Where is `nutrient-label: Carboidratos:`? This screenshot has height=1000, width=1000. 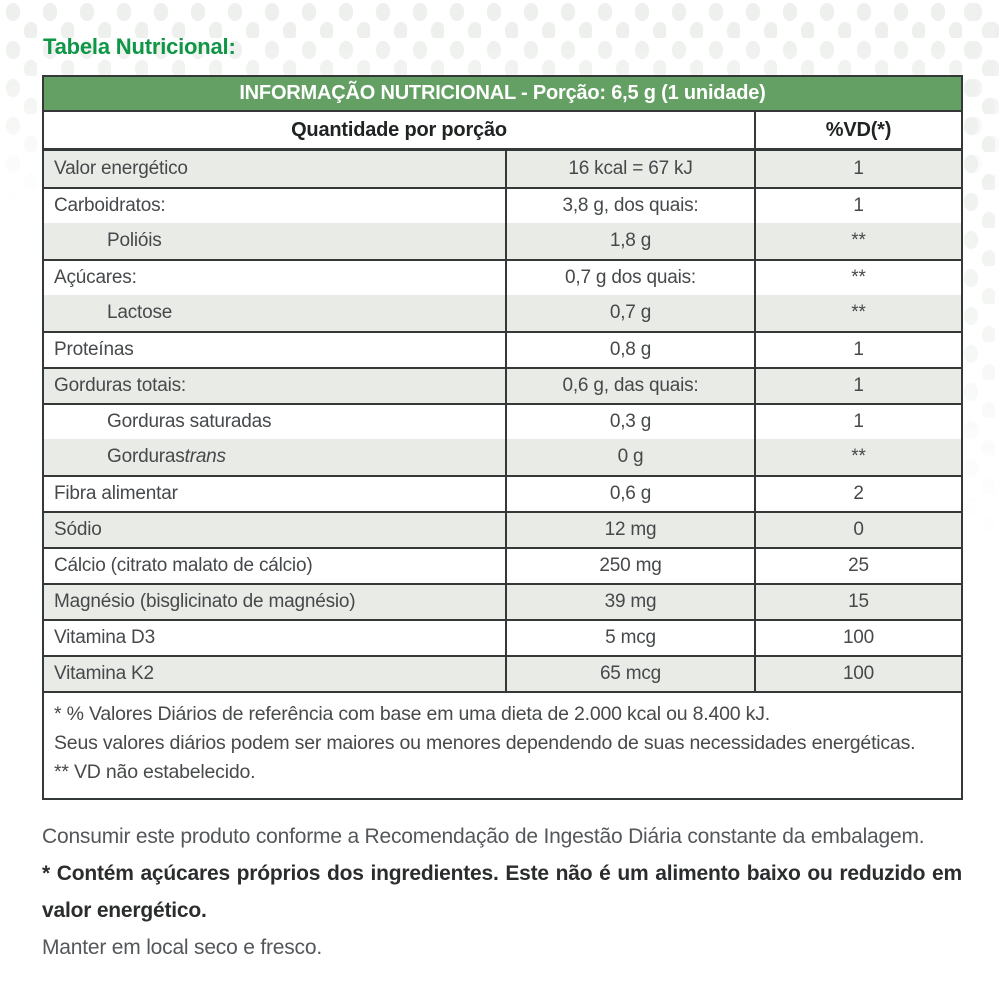 nutrient-label: Carboidratos: is located at coordinates (110, 205).